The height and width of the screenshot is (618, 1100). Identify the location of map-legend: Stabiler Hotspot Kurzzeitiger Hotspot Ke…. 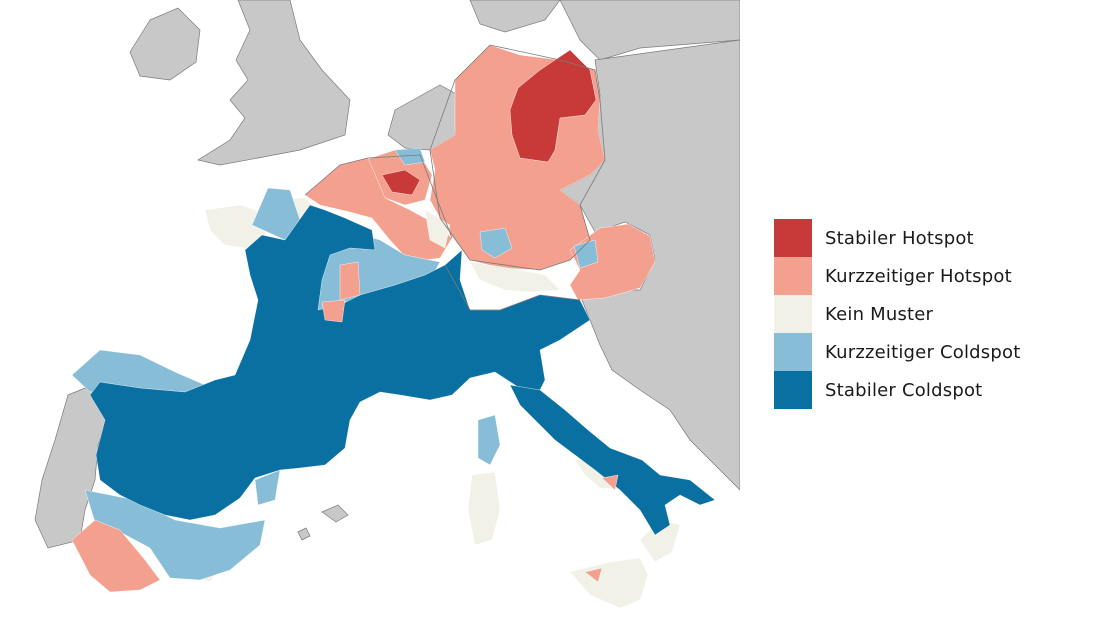
(897, 314).